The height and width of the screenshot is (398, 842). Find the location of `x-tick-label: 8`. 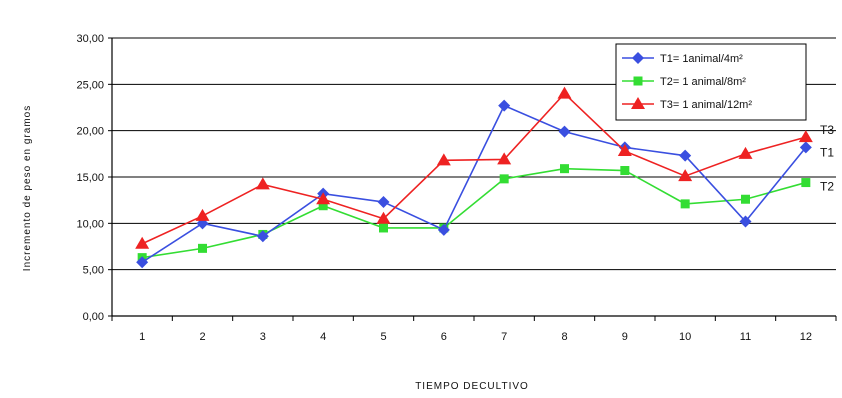

x-tick-label: 8 is located at coordinates (564, 337).